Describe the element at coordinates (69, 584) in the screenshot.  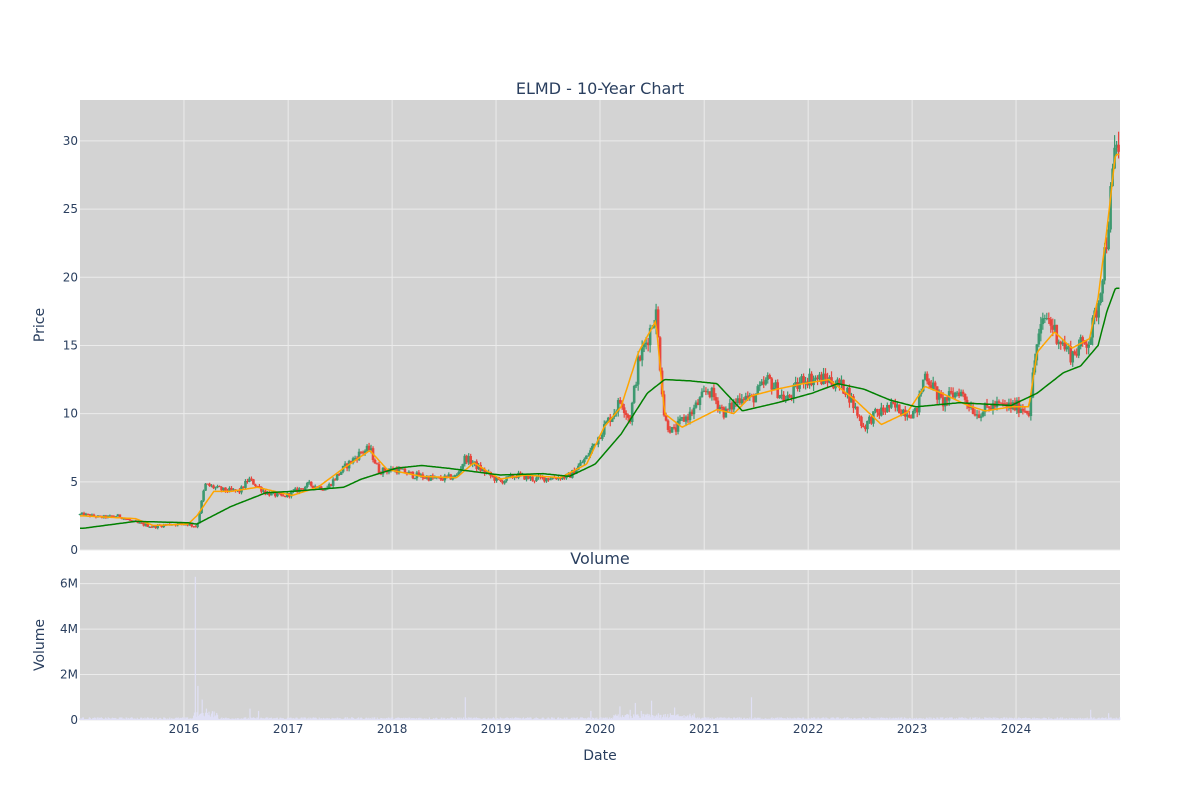
I see `volume-y-tick-label: 6M` at that location.